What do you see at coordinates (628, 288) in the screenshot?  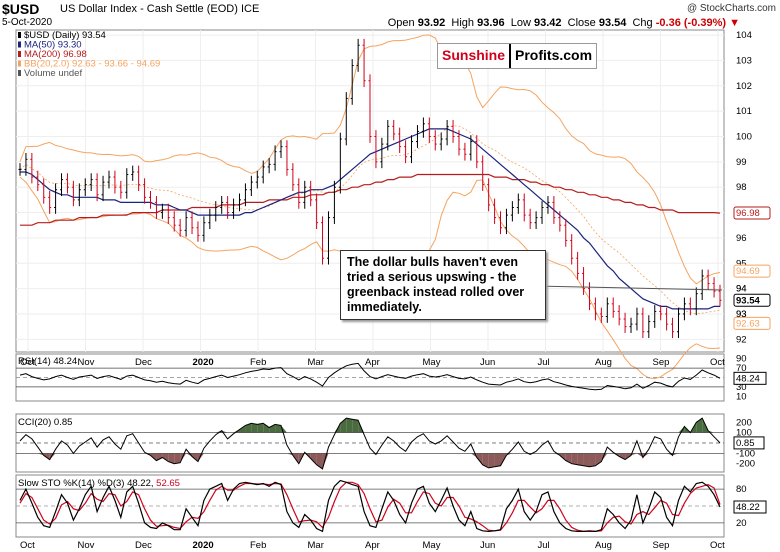 I see `annotation-pointer` at bounding box center [628, 288].